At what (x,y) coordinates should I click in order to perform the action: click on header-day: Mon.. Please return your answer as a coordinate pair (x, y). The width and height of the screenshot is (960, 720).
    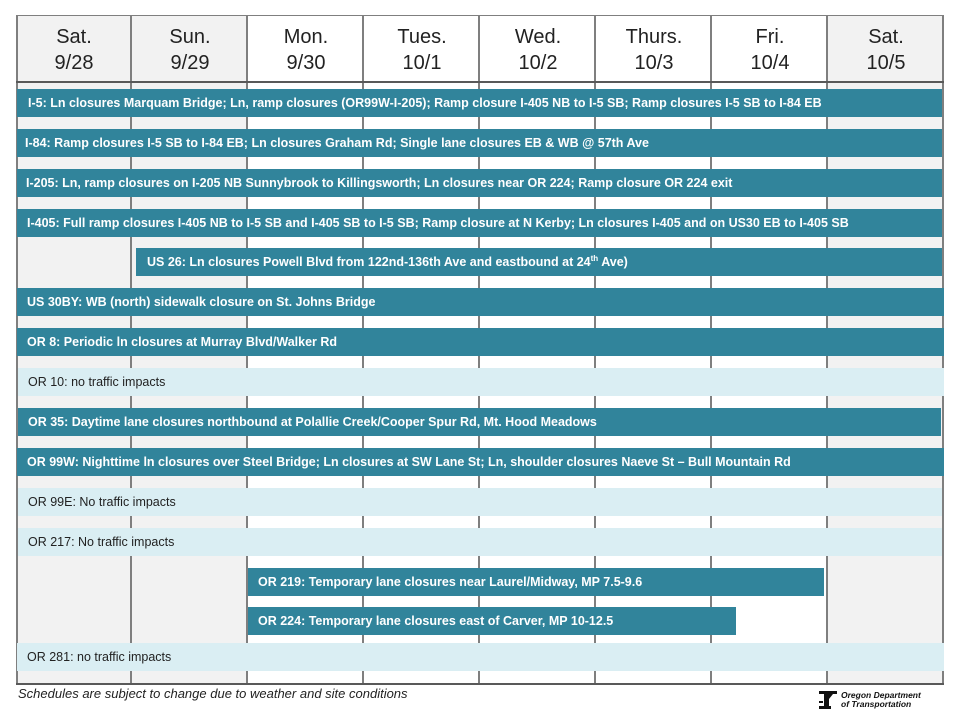
    Looking at the image, I should click on (306, 37).